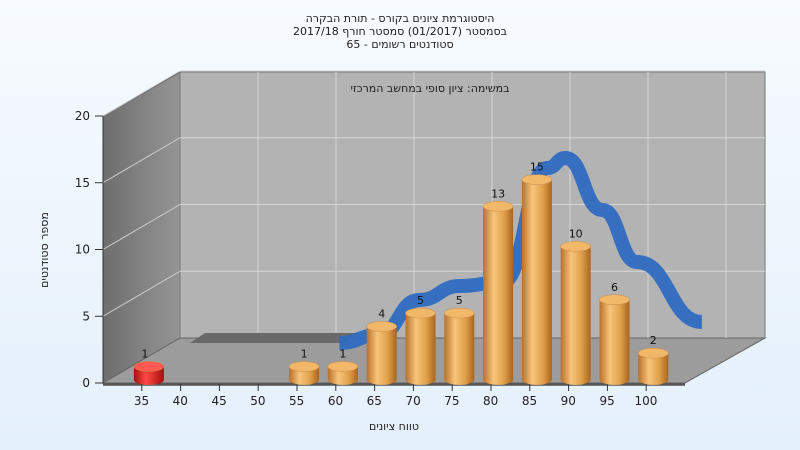 The image size is (800, 450). What do you see at coordinates (304, 354) in the screenshot?
I see `data-label-55: 1` at bounding box center [304, 354].